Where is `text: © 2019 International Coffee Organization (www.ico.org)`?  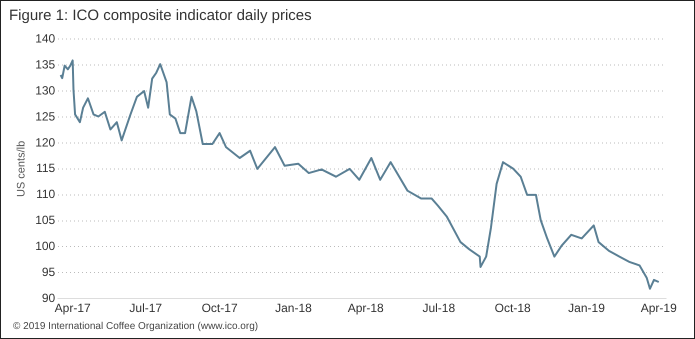 text: © 2019 International Coffee Organization (www.ico.org) is located at coordinates (135, 326).